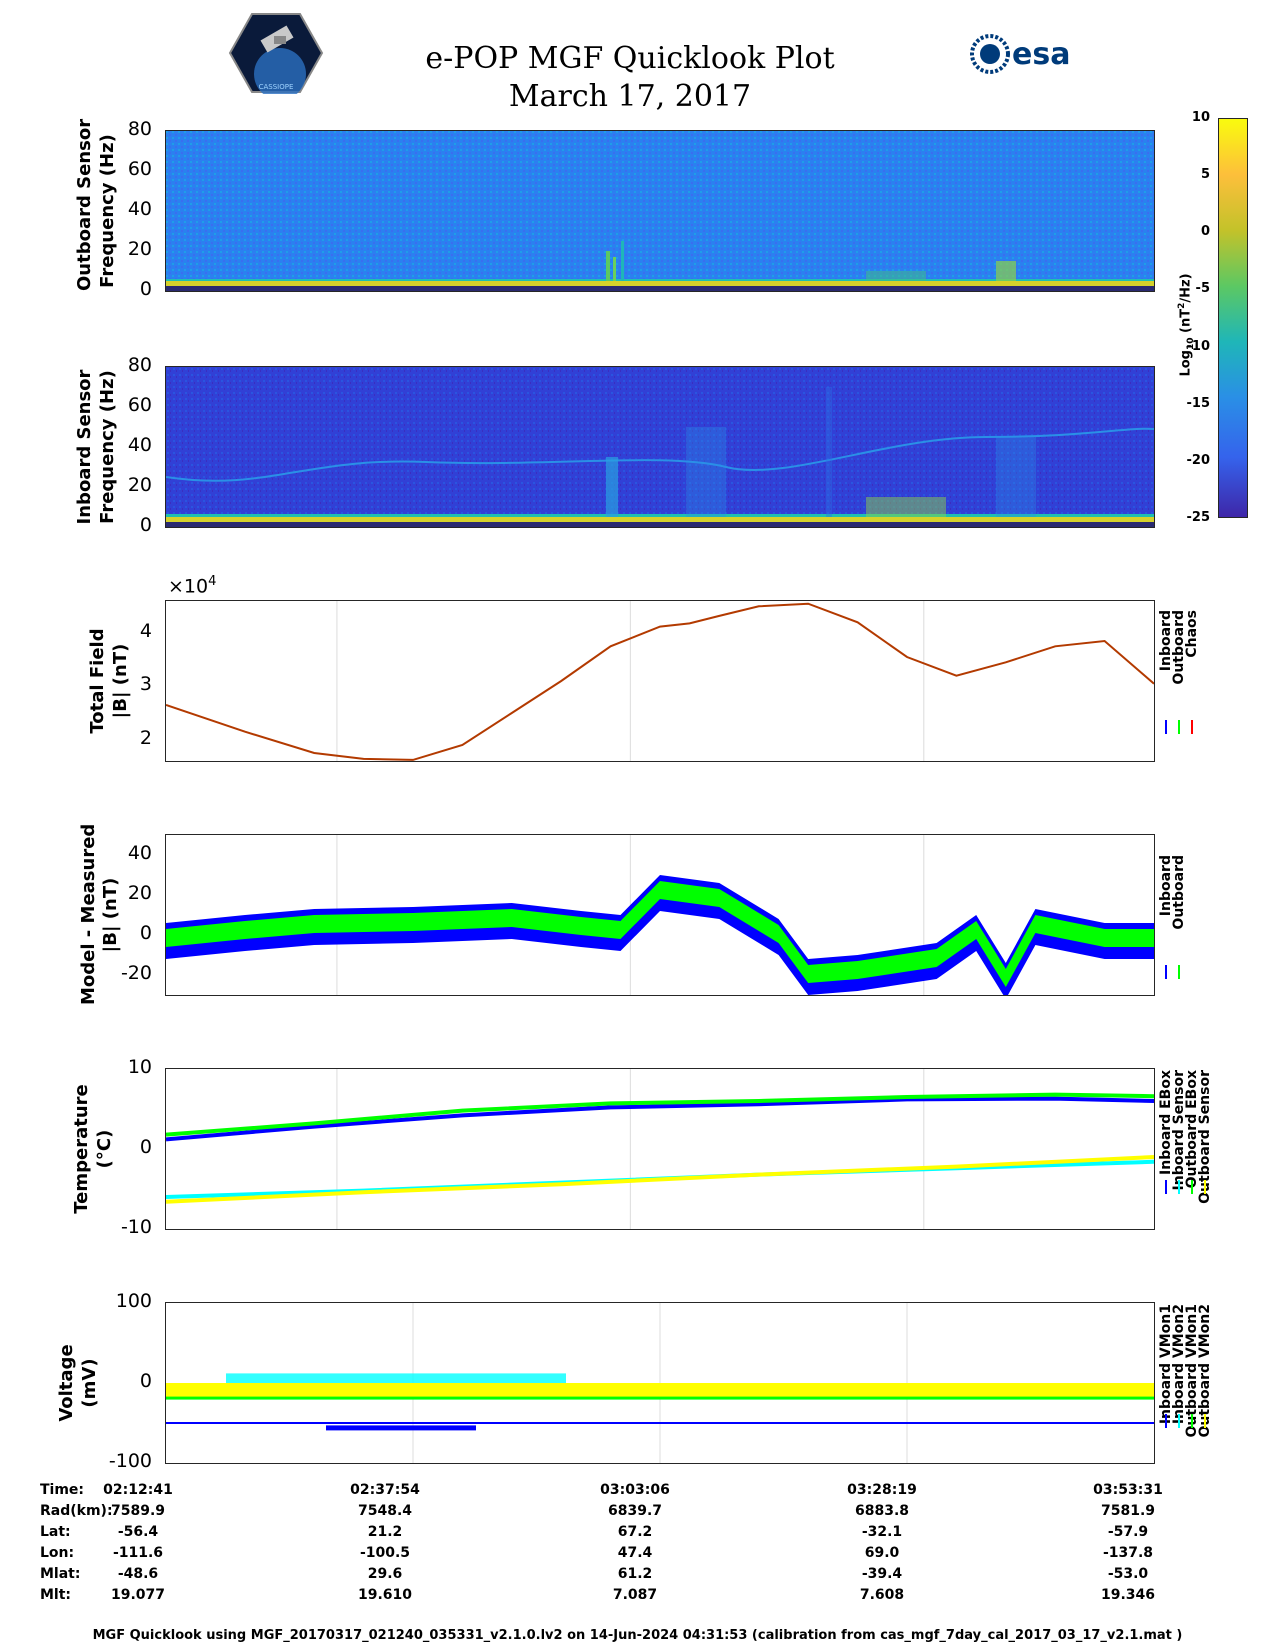 This screenshot has width=1275, height=1650. Describe the element at coordinates (136, 1227) in the screenshot. I see `ytick-label: -10` at that location.